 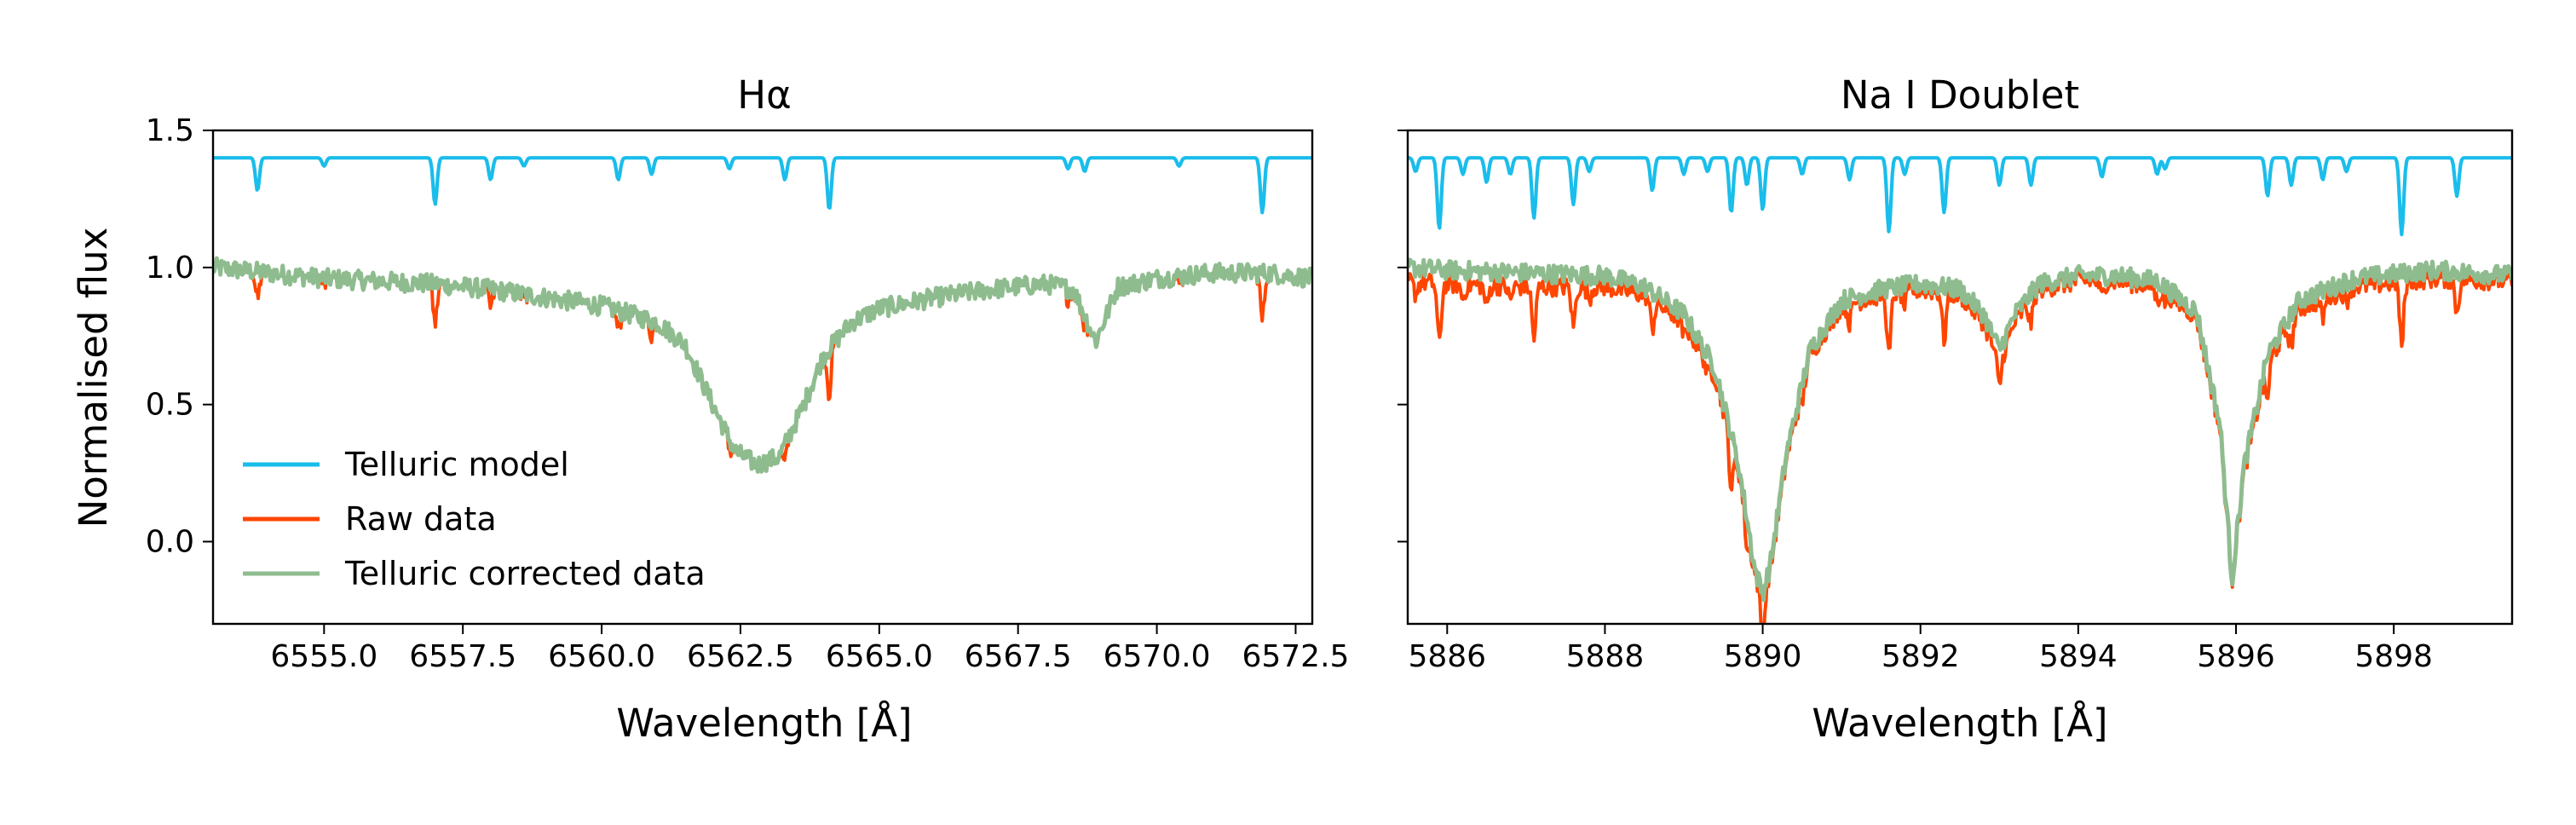 What do you see at coordinates (1018, 656) in the screenshot?
I see `x-tick-label: 6567.5` at bounding box center [1018, 656].